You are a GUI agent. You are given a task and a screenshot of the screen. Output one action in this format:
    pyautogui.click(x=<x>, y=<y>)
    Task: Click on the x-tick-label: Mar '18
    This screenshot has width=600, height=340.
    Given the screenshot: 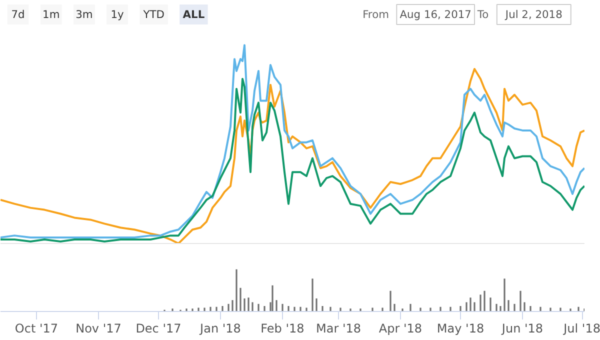 What is the action you would take?
    pyautogui.click(x=339, y=329)
    